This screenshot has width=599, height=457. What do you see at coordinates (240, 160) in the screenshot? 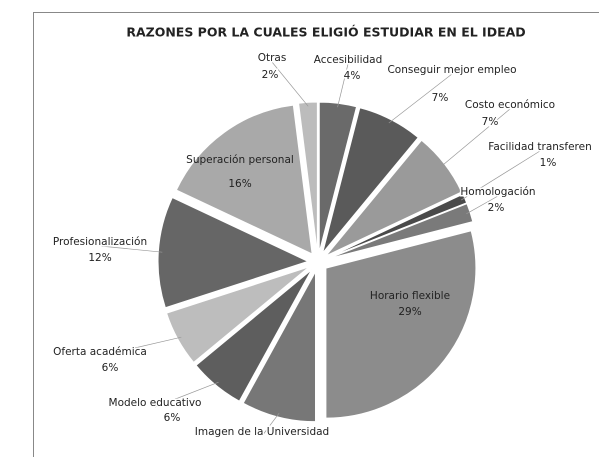
I see `slice-label: Superación personal` at bounding box center [240, 160].